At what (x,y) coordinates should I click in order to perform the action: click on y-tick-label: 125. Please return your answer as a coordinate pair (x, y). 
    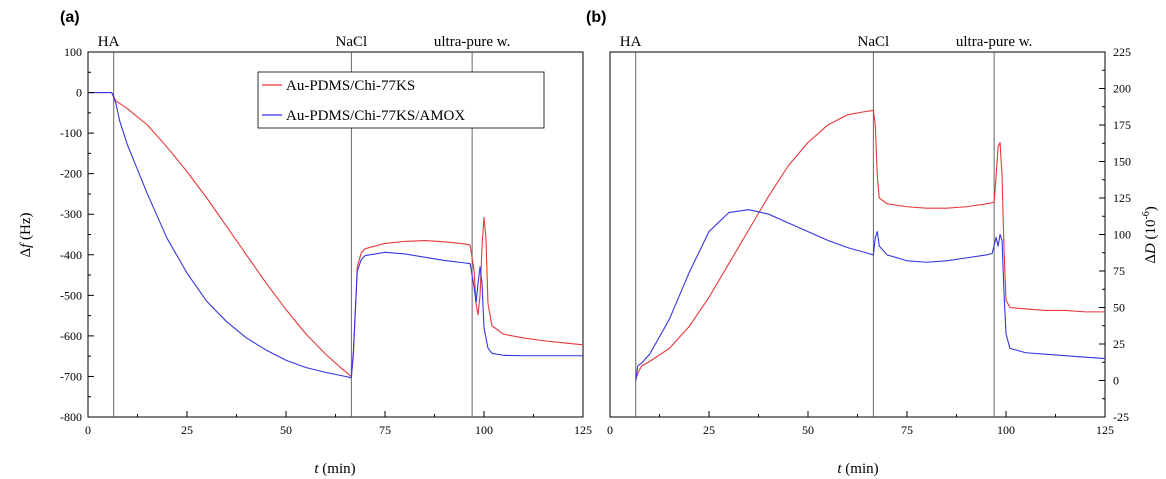
    Looking at the image, I should click on (1122, 198).